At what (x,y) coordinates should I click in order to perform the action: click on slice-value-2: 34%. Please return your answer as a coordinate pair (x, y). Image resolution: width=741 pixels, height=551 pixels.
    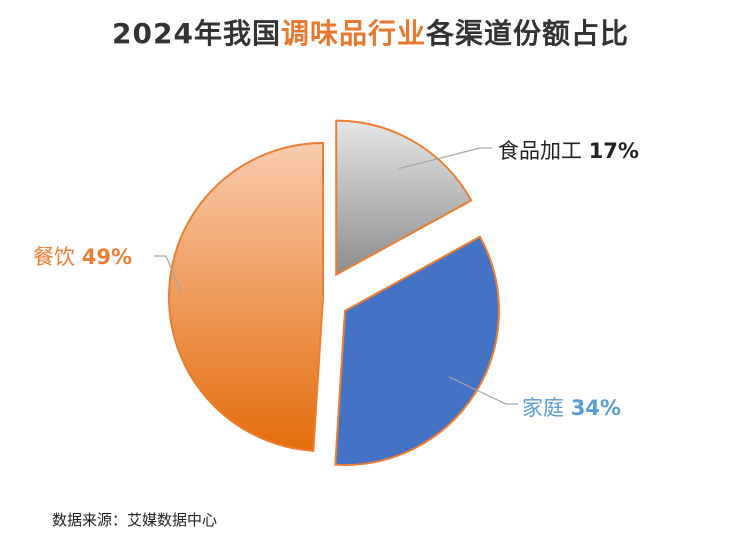
    Looking at the image, I should click on (596, 408).